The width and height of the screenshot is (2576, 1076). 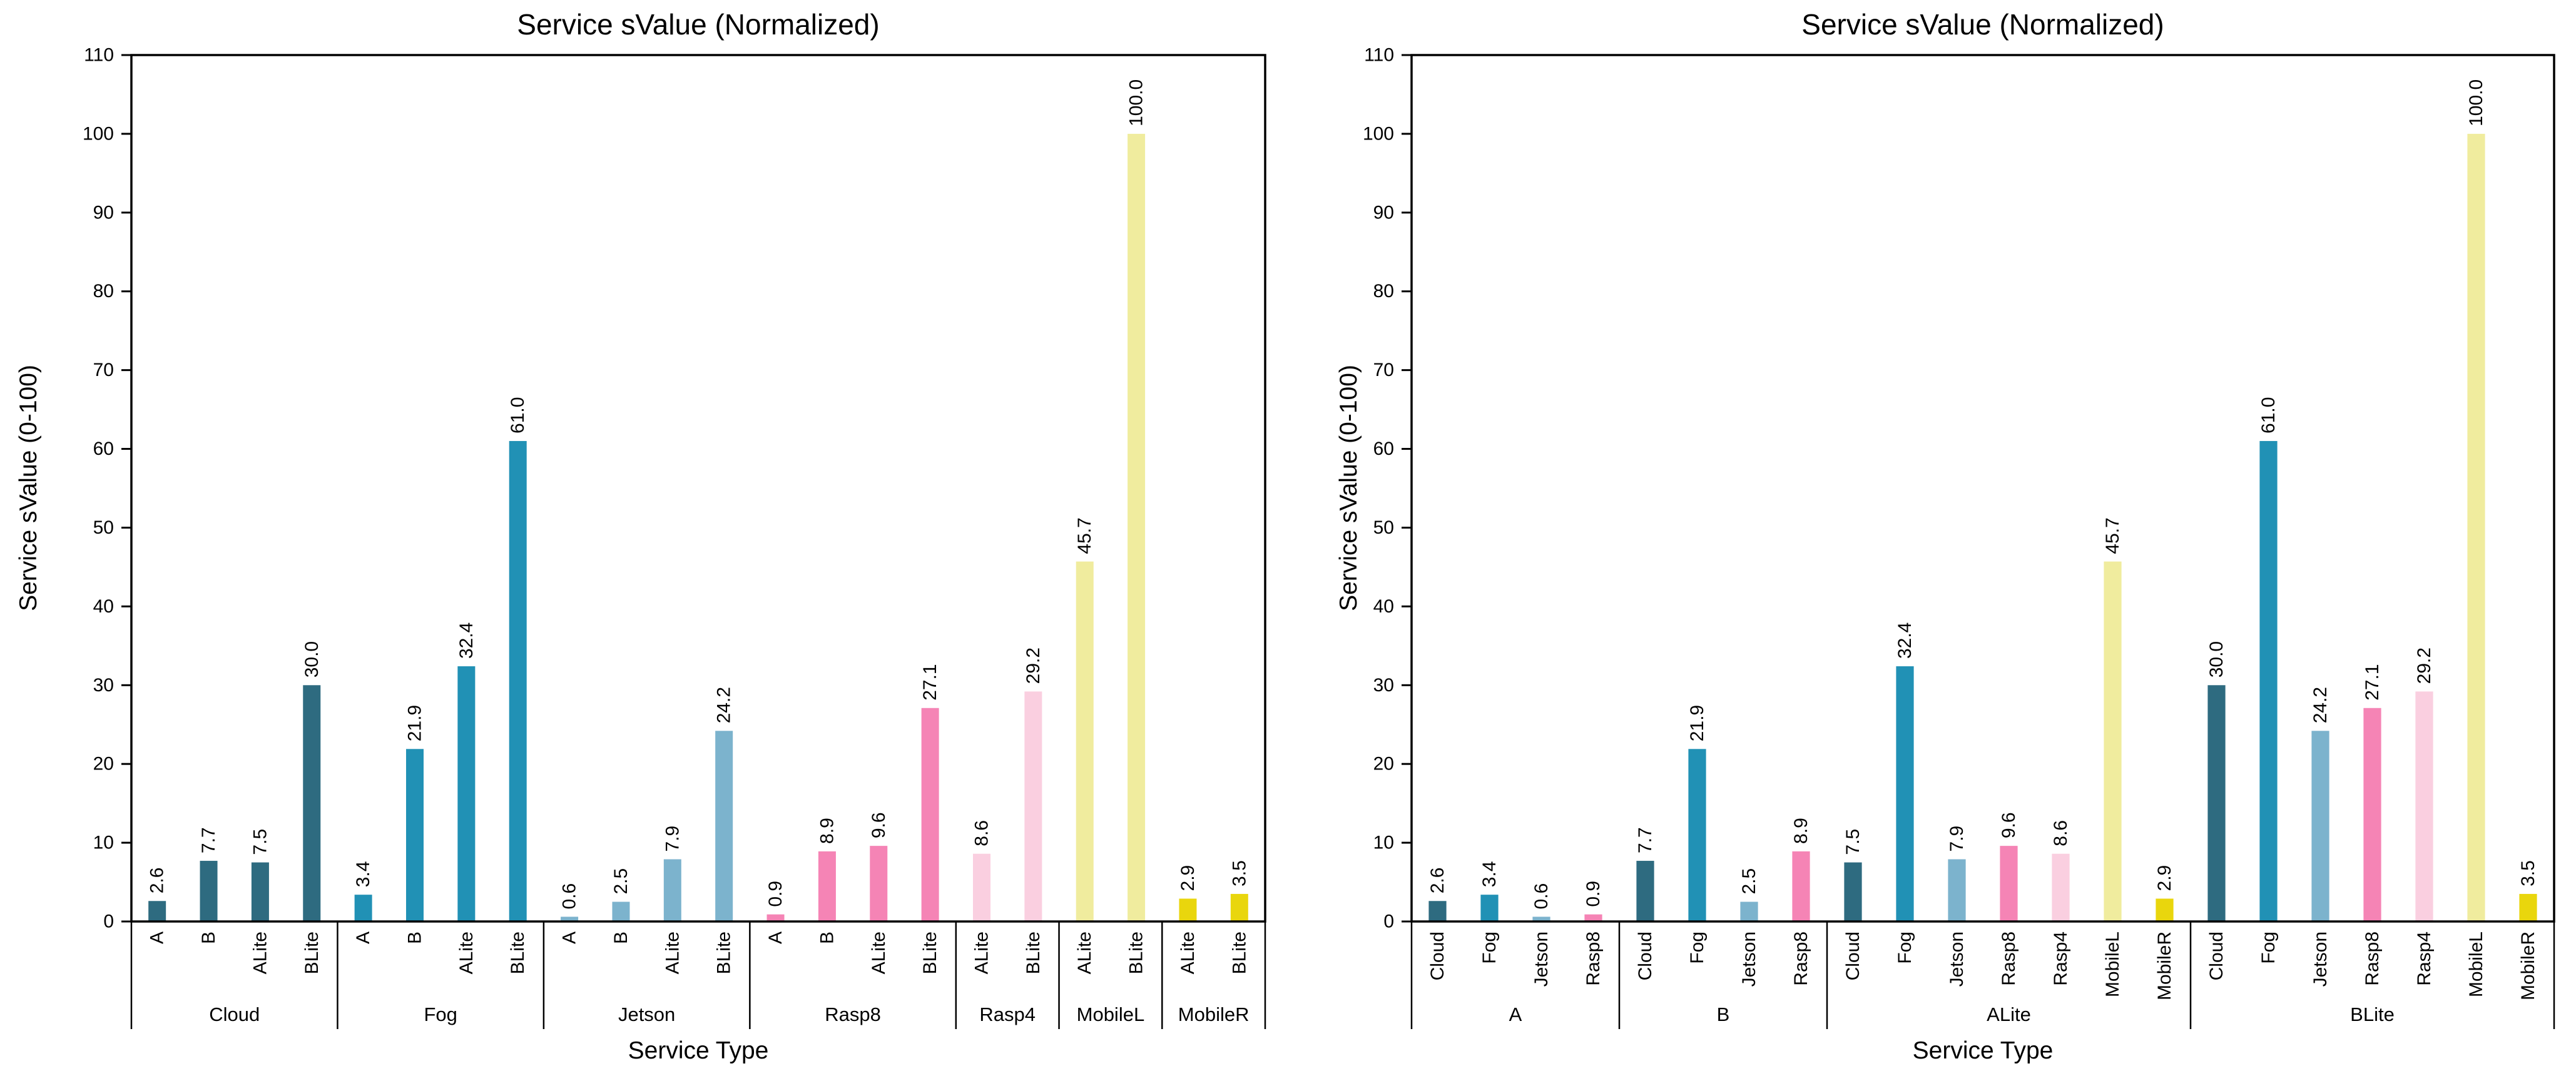 What do you see at coordinates (646, 1014) in the screenshot?
I see `group-label: Jetson` at bounding box center [646, 1014].